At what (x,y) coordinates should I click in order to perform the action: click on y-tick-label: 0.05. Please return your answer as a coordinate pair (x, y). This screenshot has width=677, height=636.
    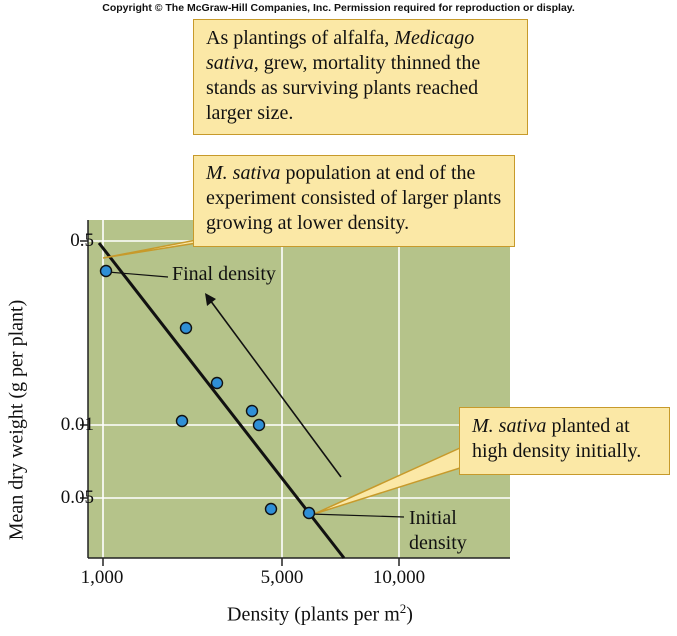
    Looking at the image, I should click on (77, 497).